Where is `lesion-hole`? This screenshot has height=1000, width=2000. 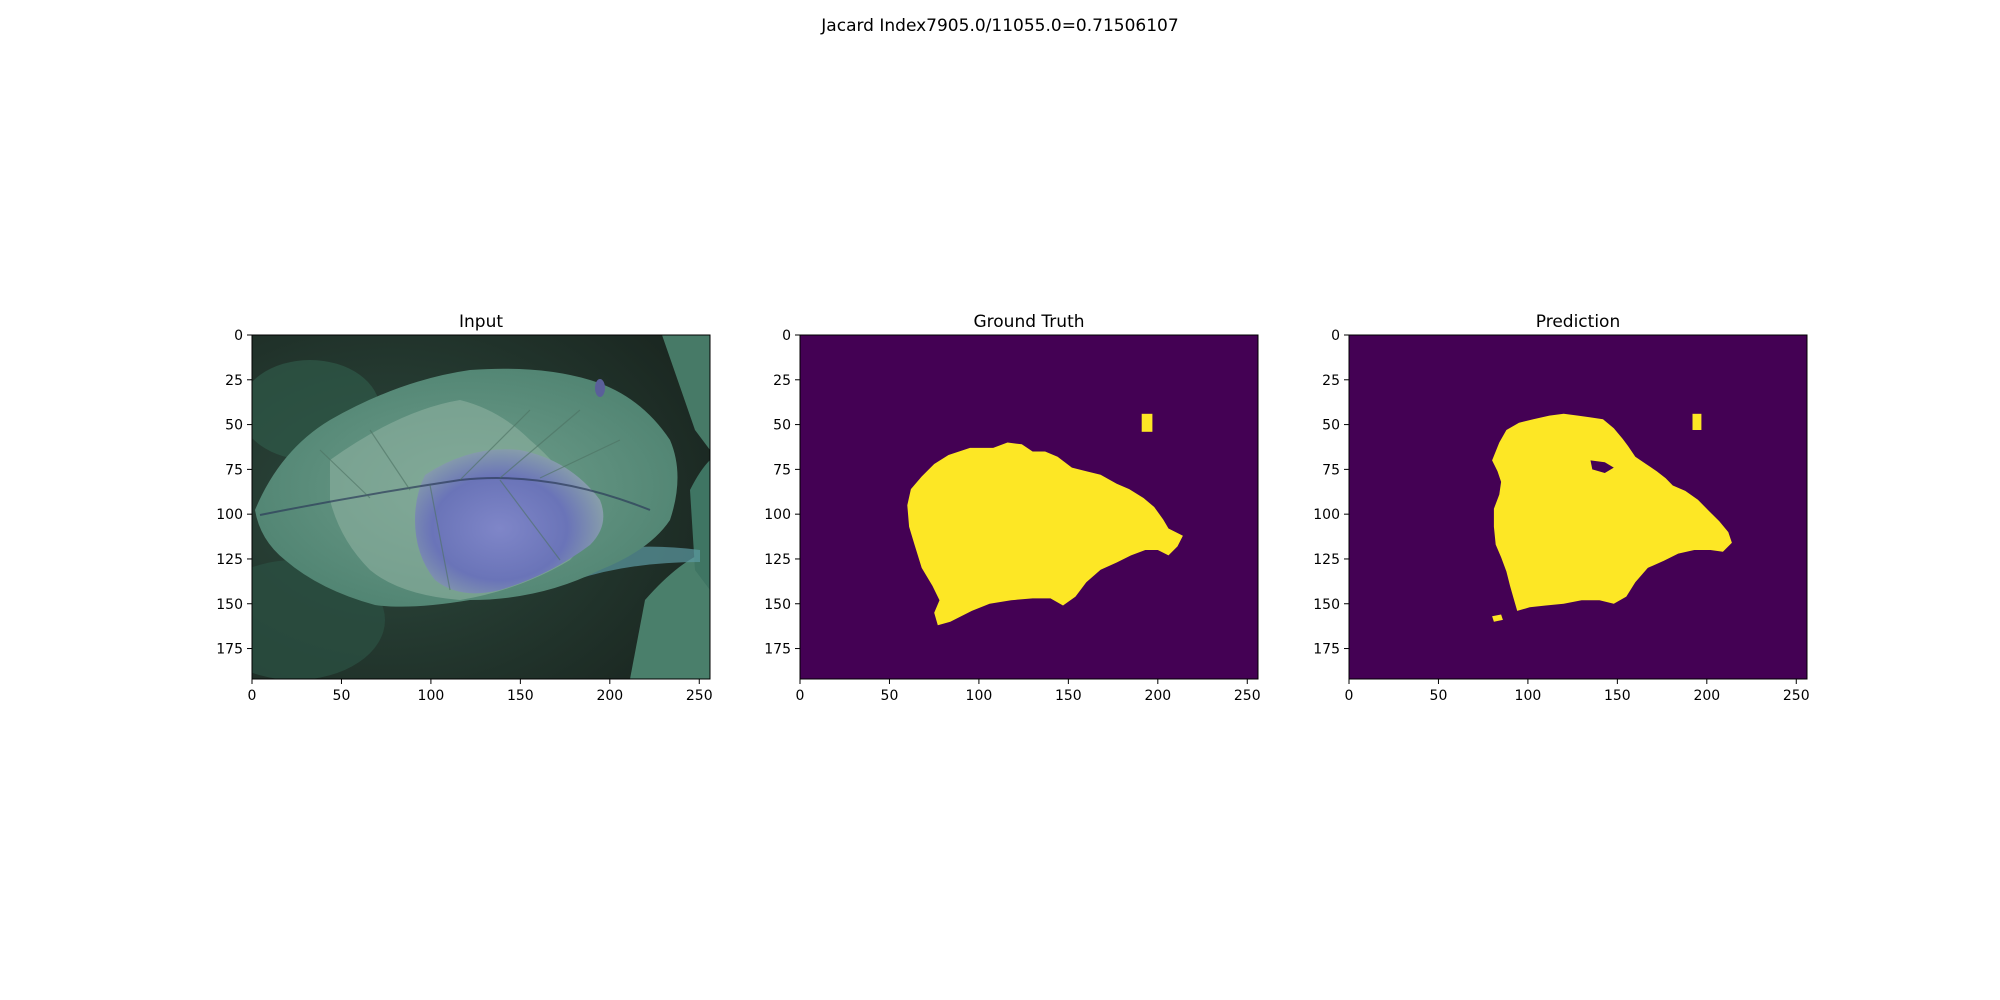 lesion-hole is located at coordinates (1602, 466).